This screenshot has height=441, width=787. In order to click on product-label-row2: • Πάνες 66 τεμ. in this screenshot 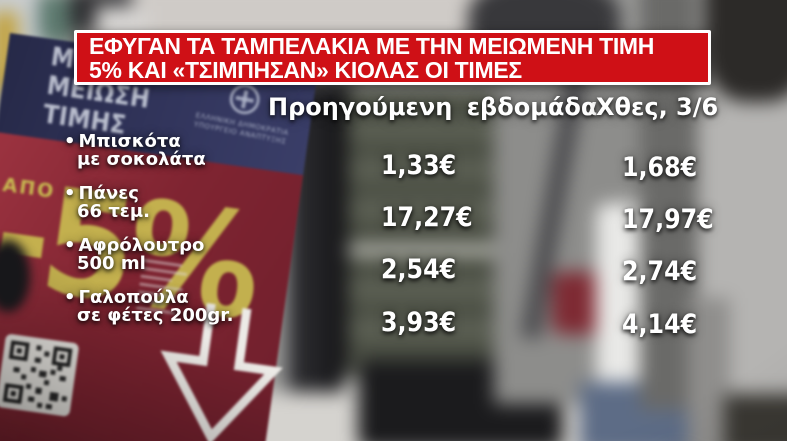, I will do `click(107, 203)`.